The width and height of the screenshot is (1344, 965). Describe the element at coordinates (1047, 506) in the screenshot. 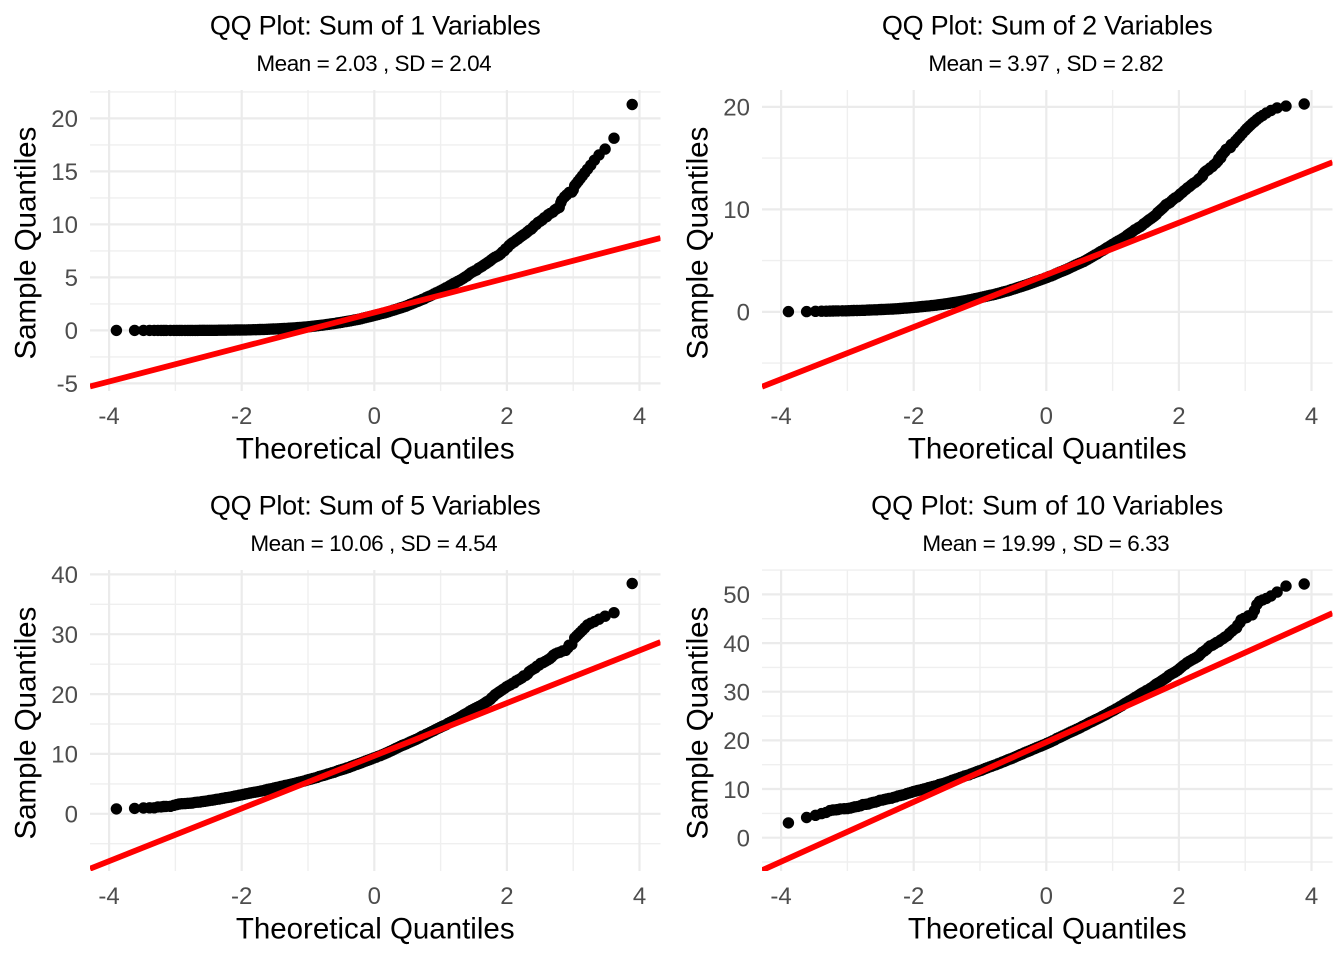

I see `svg-text: QQ Plot: Sum of 10 Variables` at that location.